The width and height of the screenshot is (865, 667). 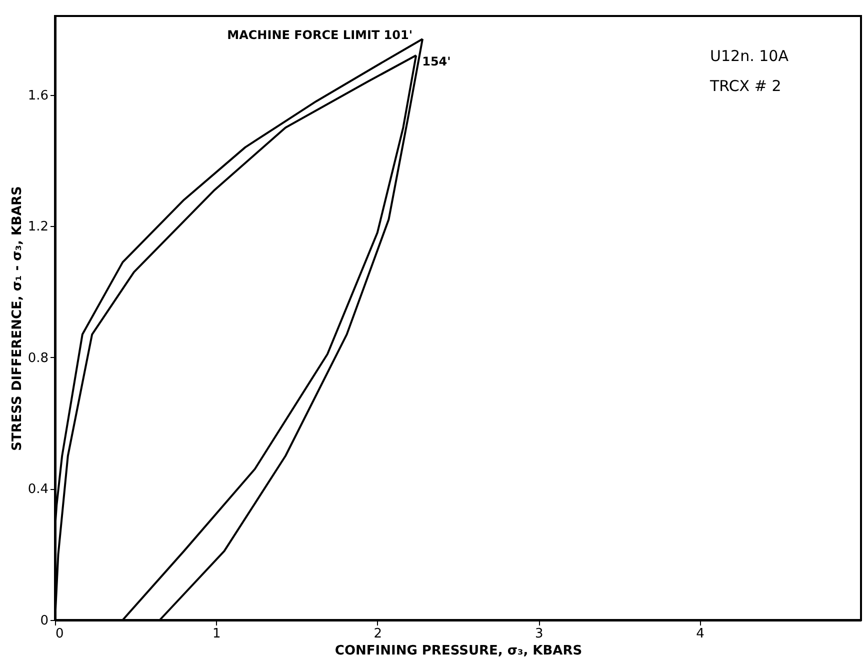 What do you see at coordinates (458, 651) in the screenshot?
I see `x-axis-title: CONFINING PRESSURE, σ₃, KBARS` at bounding box center [458, 651].